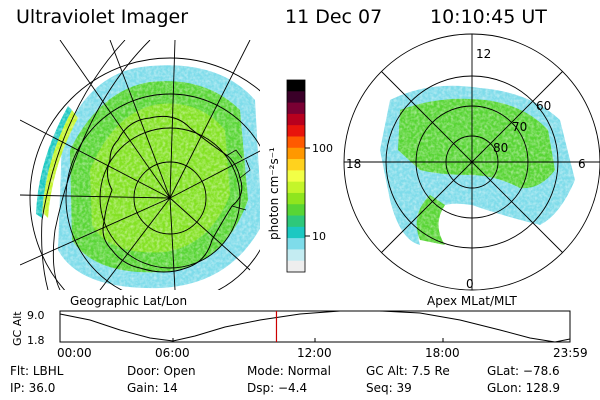 This screenshot has height=400, width=600. Describe the element at coordinates (408, 371) in the screenshot. I see `status-gc-alt: GC Alt: 7.5 Re` at that location.